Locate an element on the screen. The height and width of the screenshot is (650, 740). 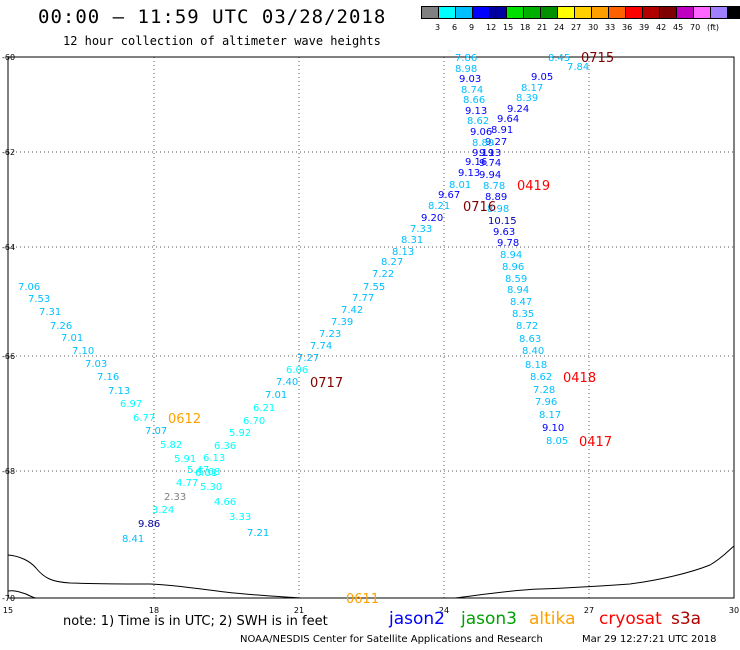
pass-time-label: 0611 is located at coordinates (362, 599).